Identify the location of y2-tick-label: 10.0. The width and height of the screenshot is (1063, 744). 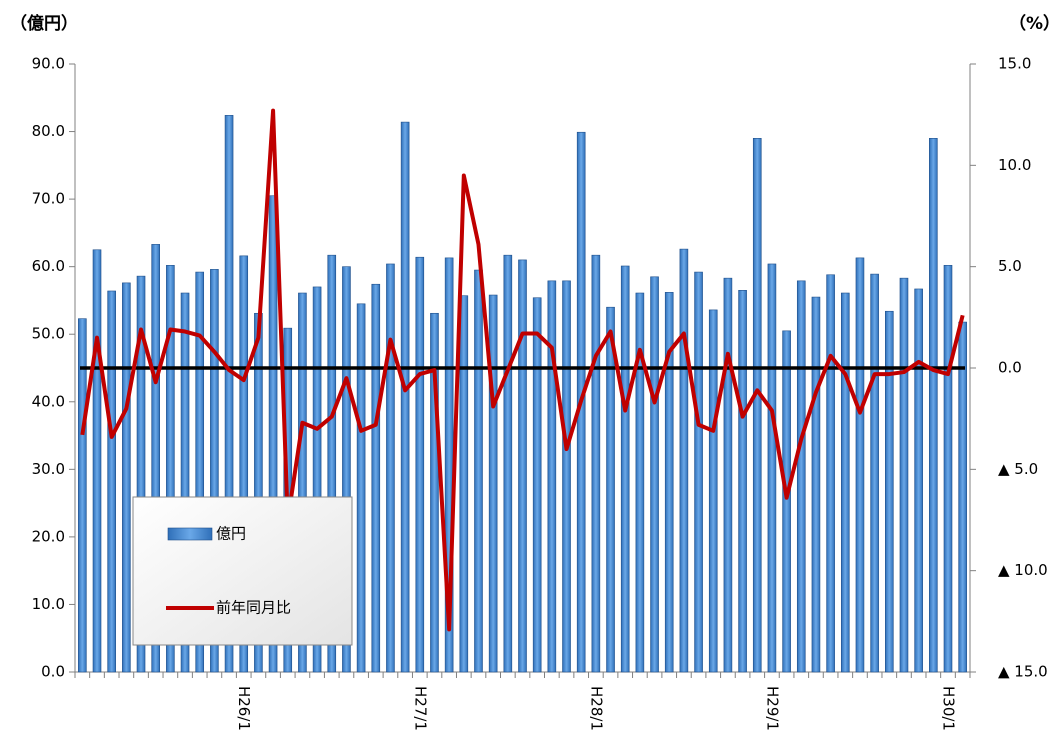
(1014, 165).